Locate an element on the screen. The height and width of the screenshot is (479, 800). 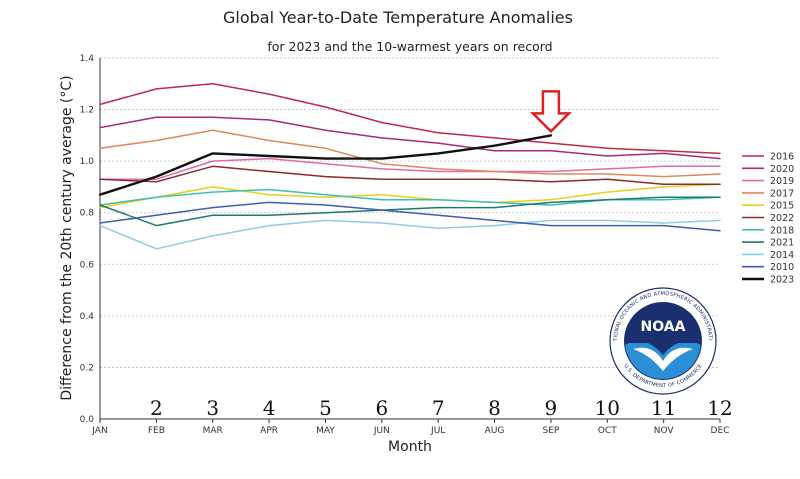
month-number-label: 4 is located at coordinates (269, 408).